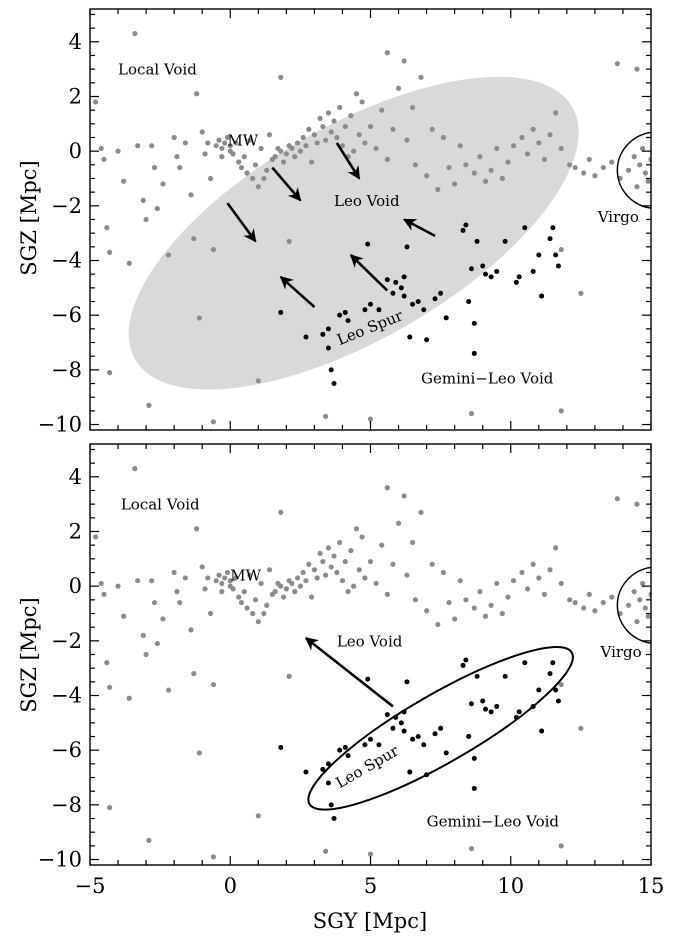 The width and height of the screenshot is (677, 936). I want to click on x-tick-label: 10, so click(510, 886).